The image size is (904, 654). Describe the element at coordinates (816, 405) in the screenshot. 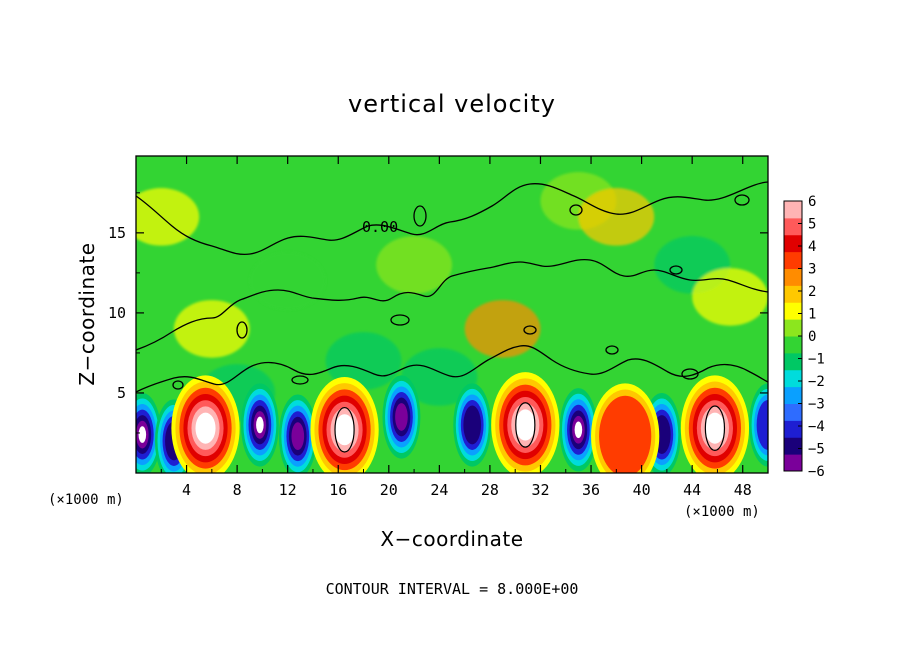

I see `colorbar-tick-label: −3` at that location.